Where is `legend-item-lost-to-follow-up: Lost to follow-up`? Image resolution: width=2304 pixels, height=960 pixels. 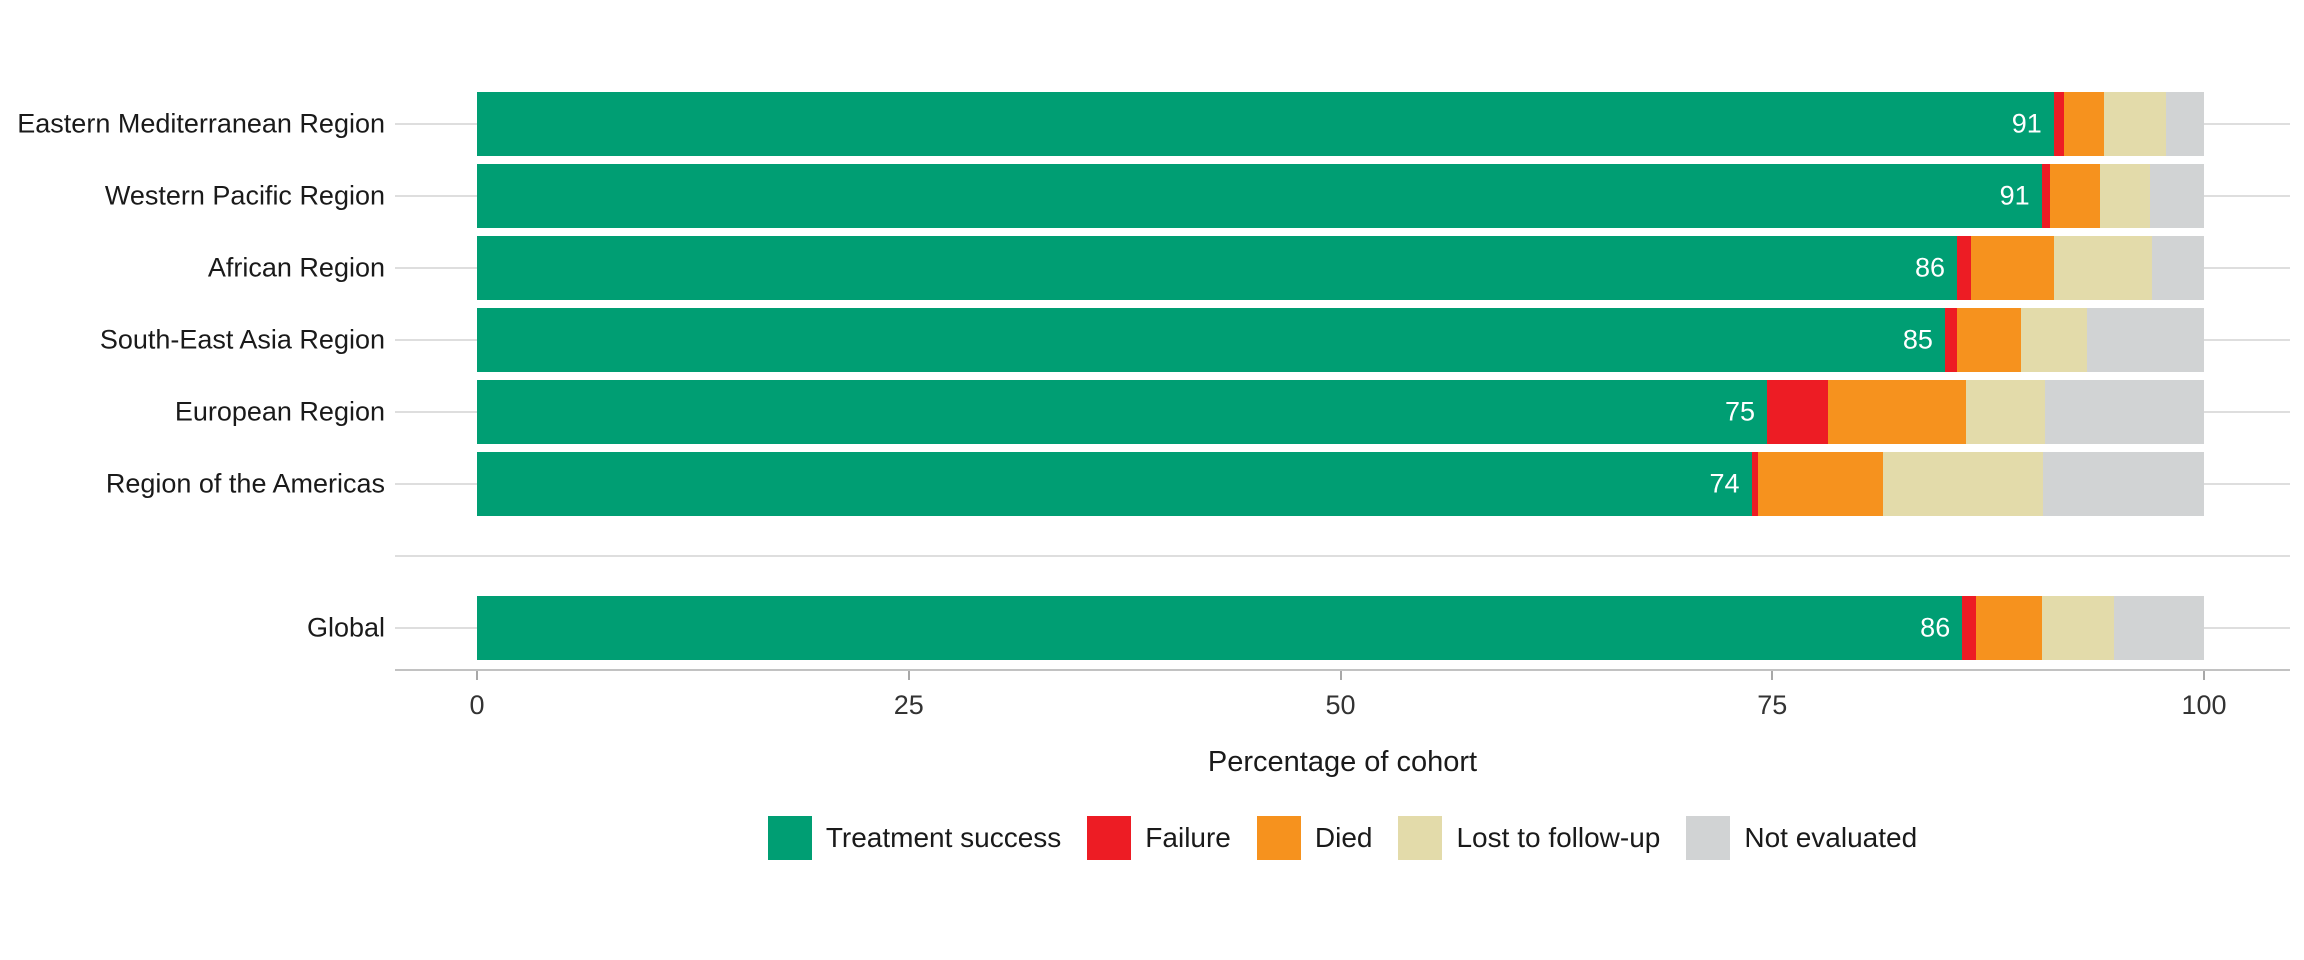 legend-item-lost-to-follow-up: Lost to follow-up is located at coordinates (1529, 838).